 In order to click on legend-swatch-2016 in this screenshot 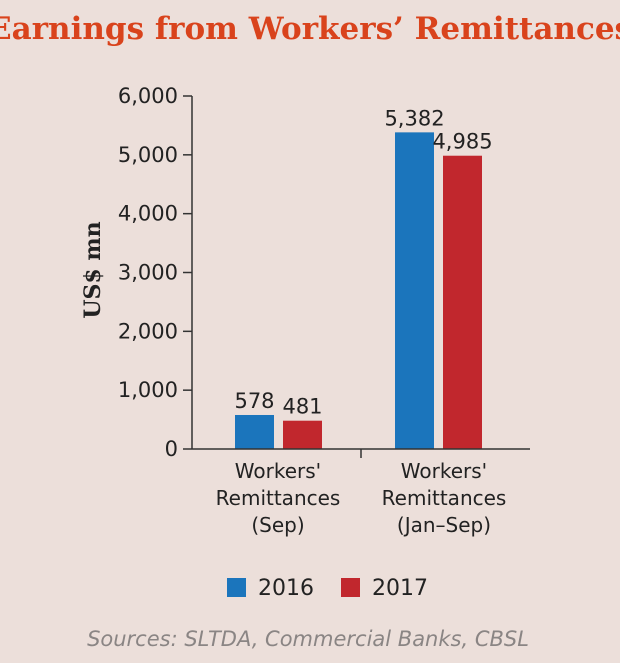, I will do `click(236, 587)`.